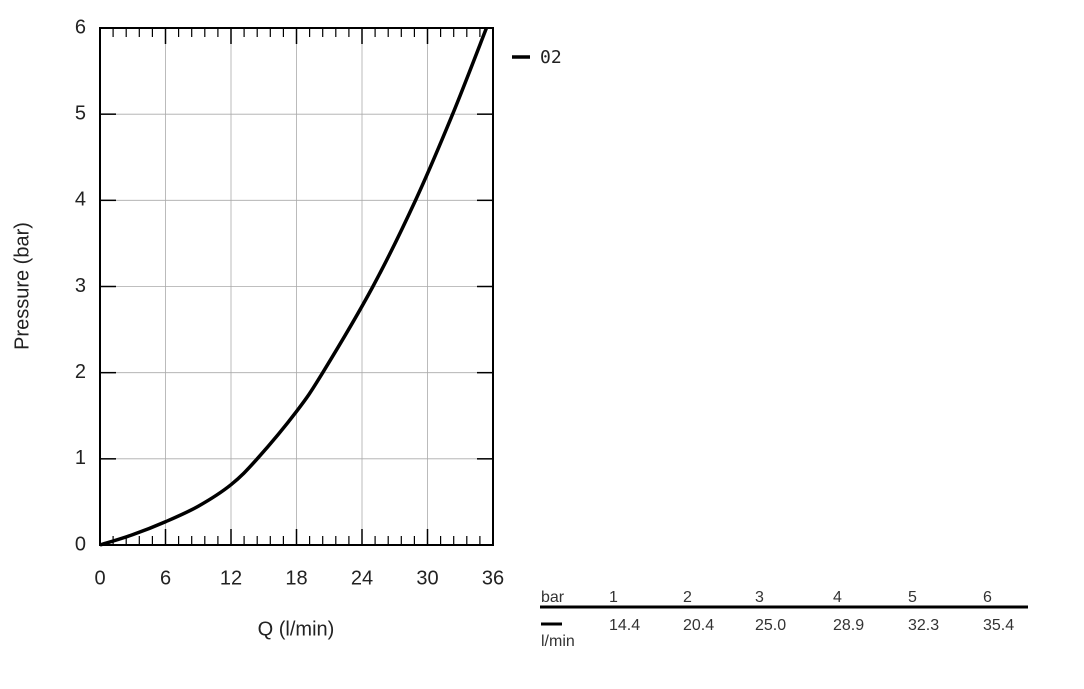 The height and width of the screenshot is (689, 1084). I want to click on y-tick-label: 6, so click(80, 27).